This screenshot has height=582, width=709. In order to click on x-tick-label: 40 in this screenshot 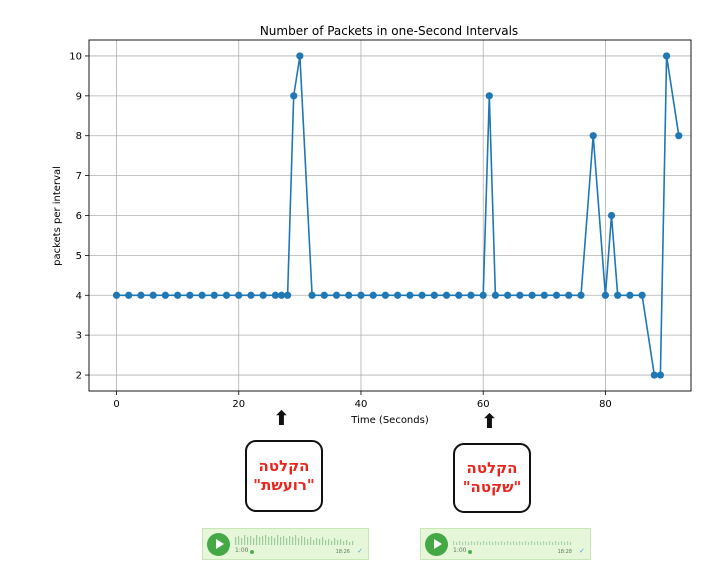, I will do `click(361, 404)`.